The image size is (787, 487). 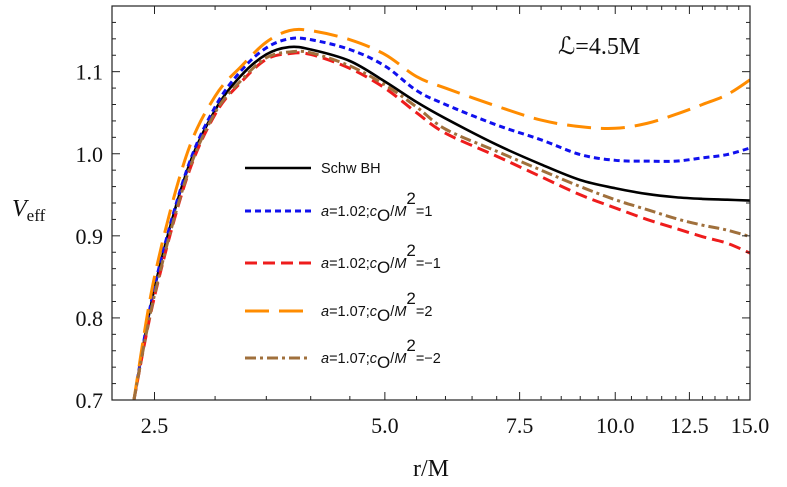 I want to click on y-axis-label: Veff, so click(x=29, y=210).